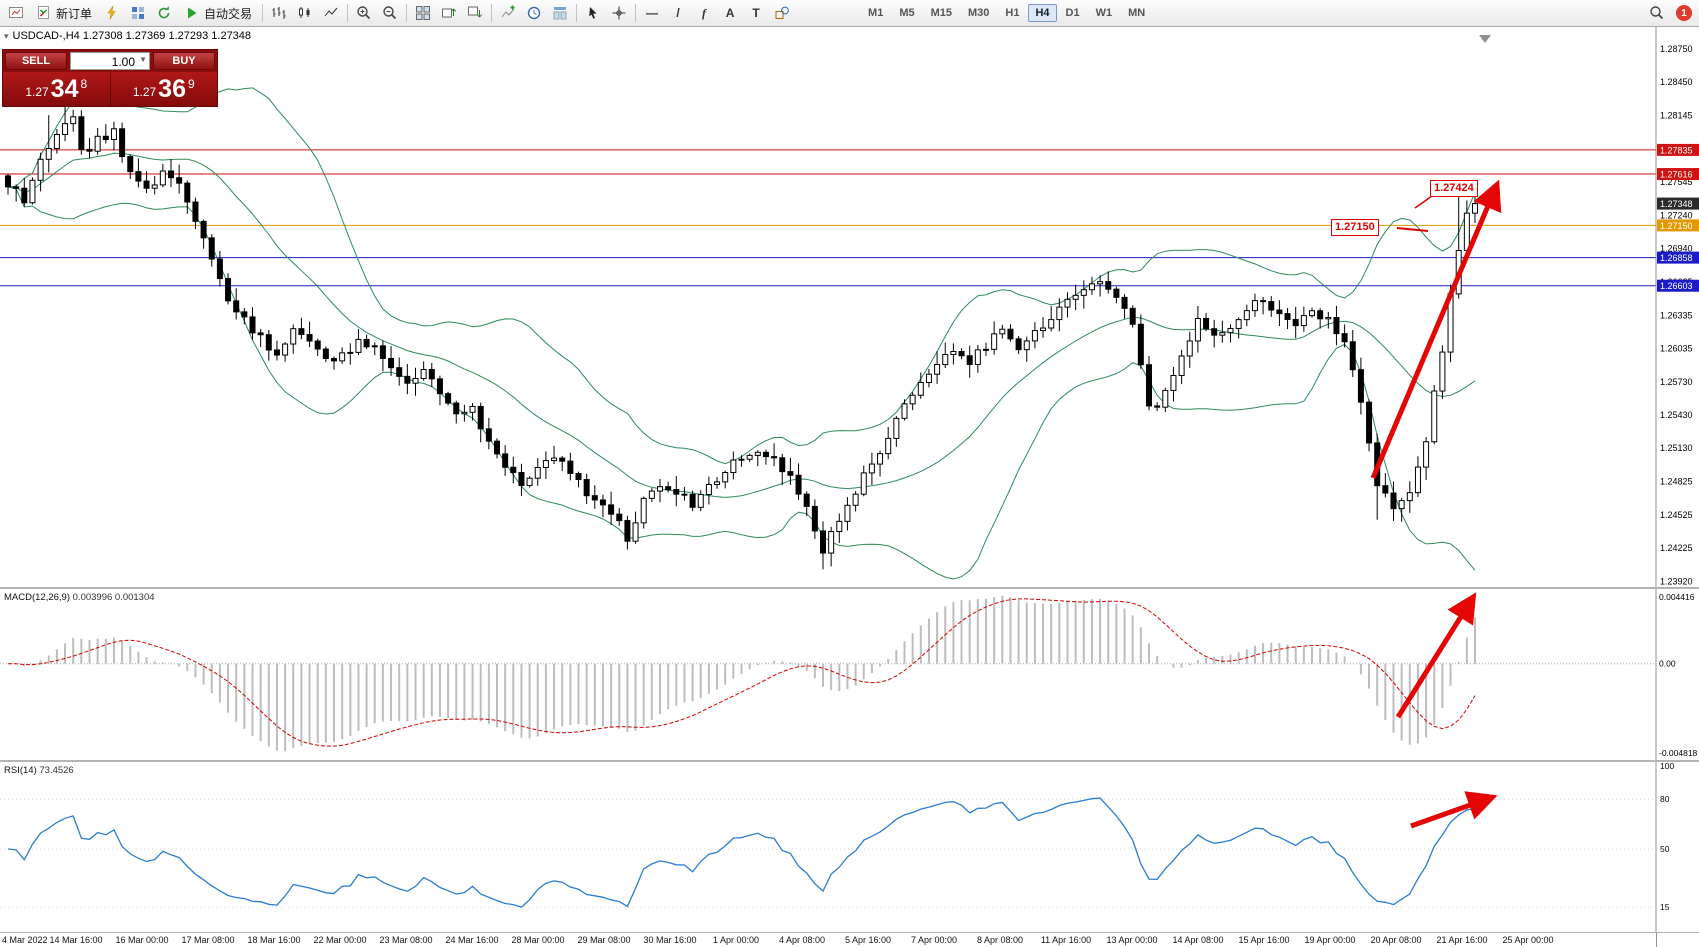  What do you see at coordinates (907, 13) in the screenshot?
I see `timeframe-m5: M5` at bounding box center [907, 13].